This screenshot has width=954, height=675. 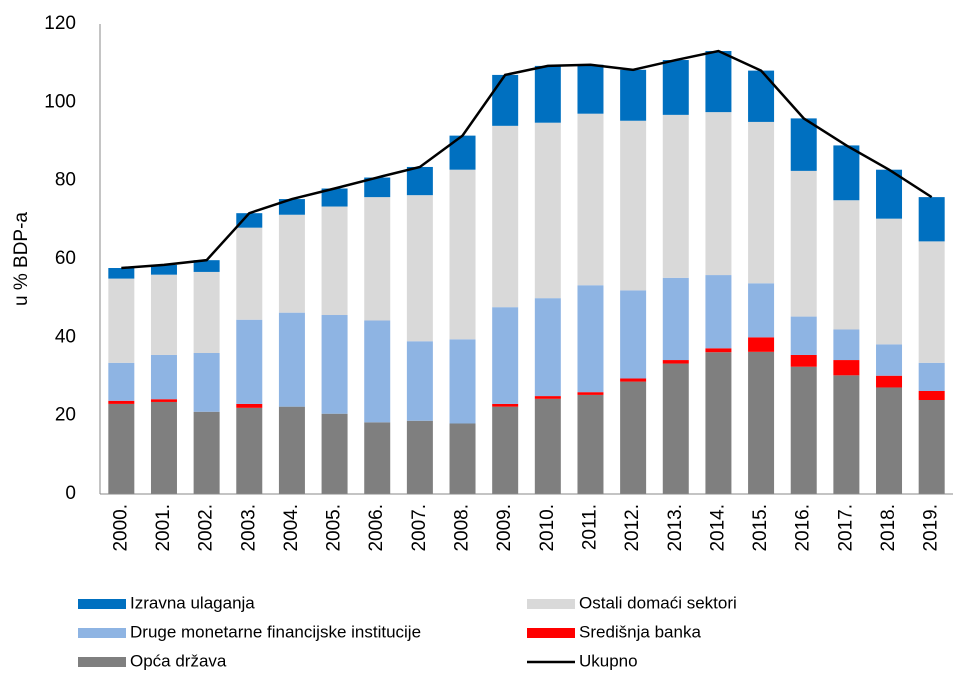 What do you see at coordinates (717, 528) in the screenshot?
I see `x-tick-label: 2014.` at bounding box center [717, 528].